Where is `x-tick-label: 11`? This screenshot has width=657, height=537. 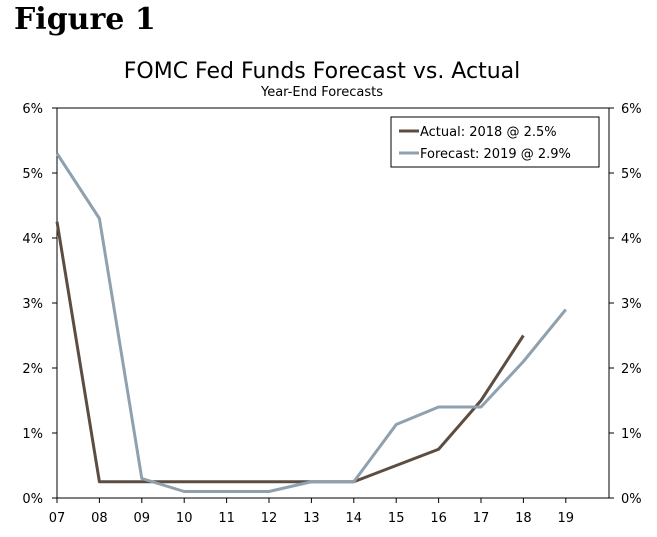 x-tick-label: 11 is located at coordinates (226, 518).